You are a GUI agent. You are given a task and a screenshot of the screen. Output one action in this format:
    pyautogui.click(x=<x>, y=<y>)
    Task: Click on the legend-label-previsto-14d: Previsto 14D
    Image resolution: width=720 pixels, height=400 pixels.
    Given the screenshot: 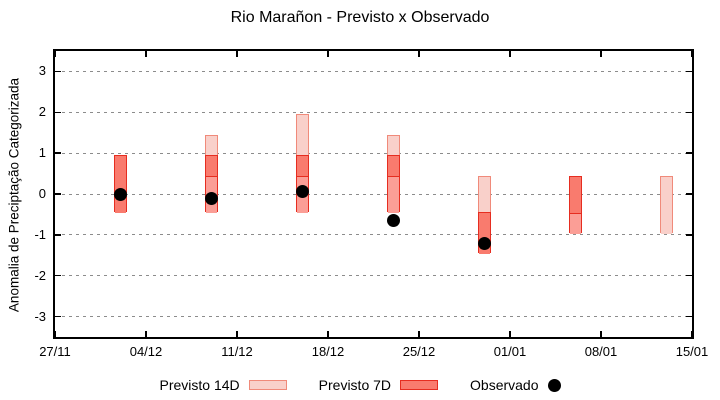 What is the action you would take?
    pyautogui.click(x=199, y=385)
    